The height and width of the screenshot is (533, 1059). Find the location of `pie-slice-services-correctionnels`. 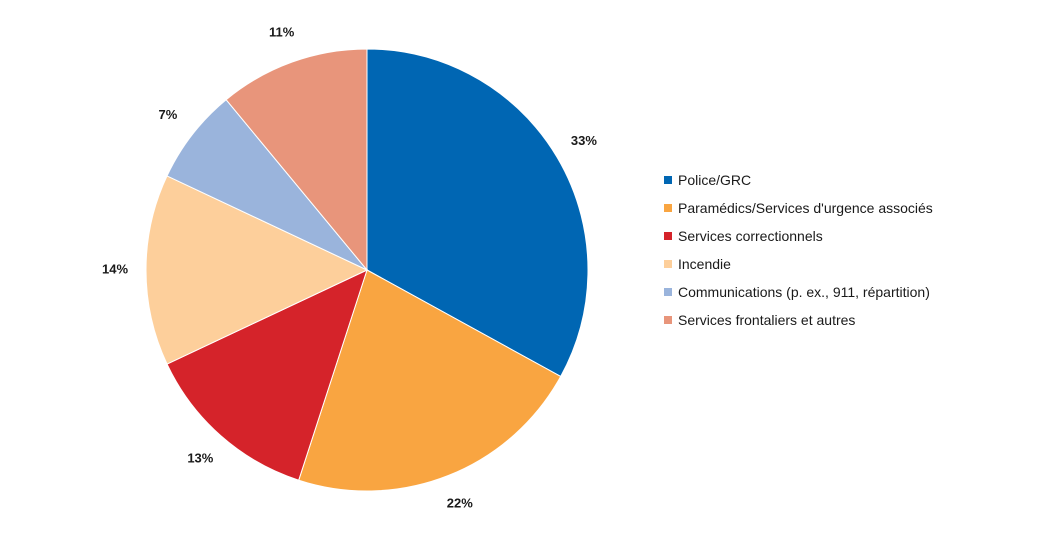

pie-slice-services-correctionnels is located at coordinates (267, 375).